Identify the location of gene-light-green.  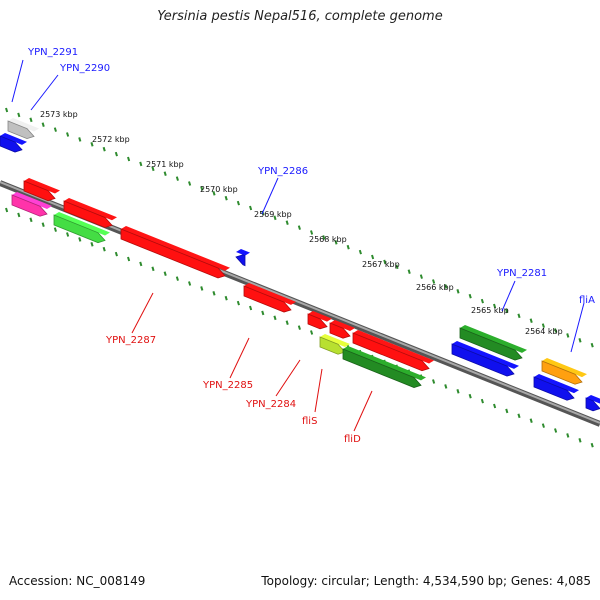
(79, 229).